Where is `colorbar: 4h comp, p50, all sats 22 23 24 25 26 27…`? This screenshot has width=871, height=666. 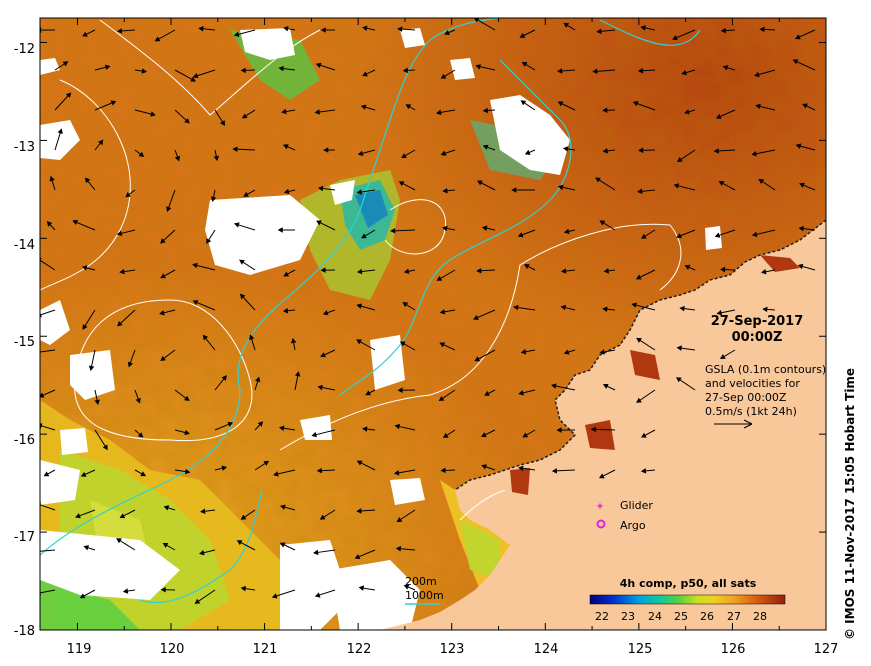 colorbar: 4h comp, p50, all sats 22 23 24 25 26 27… is located at coordinates (687, 600).